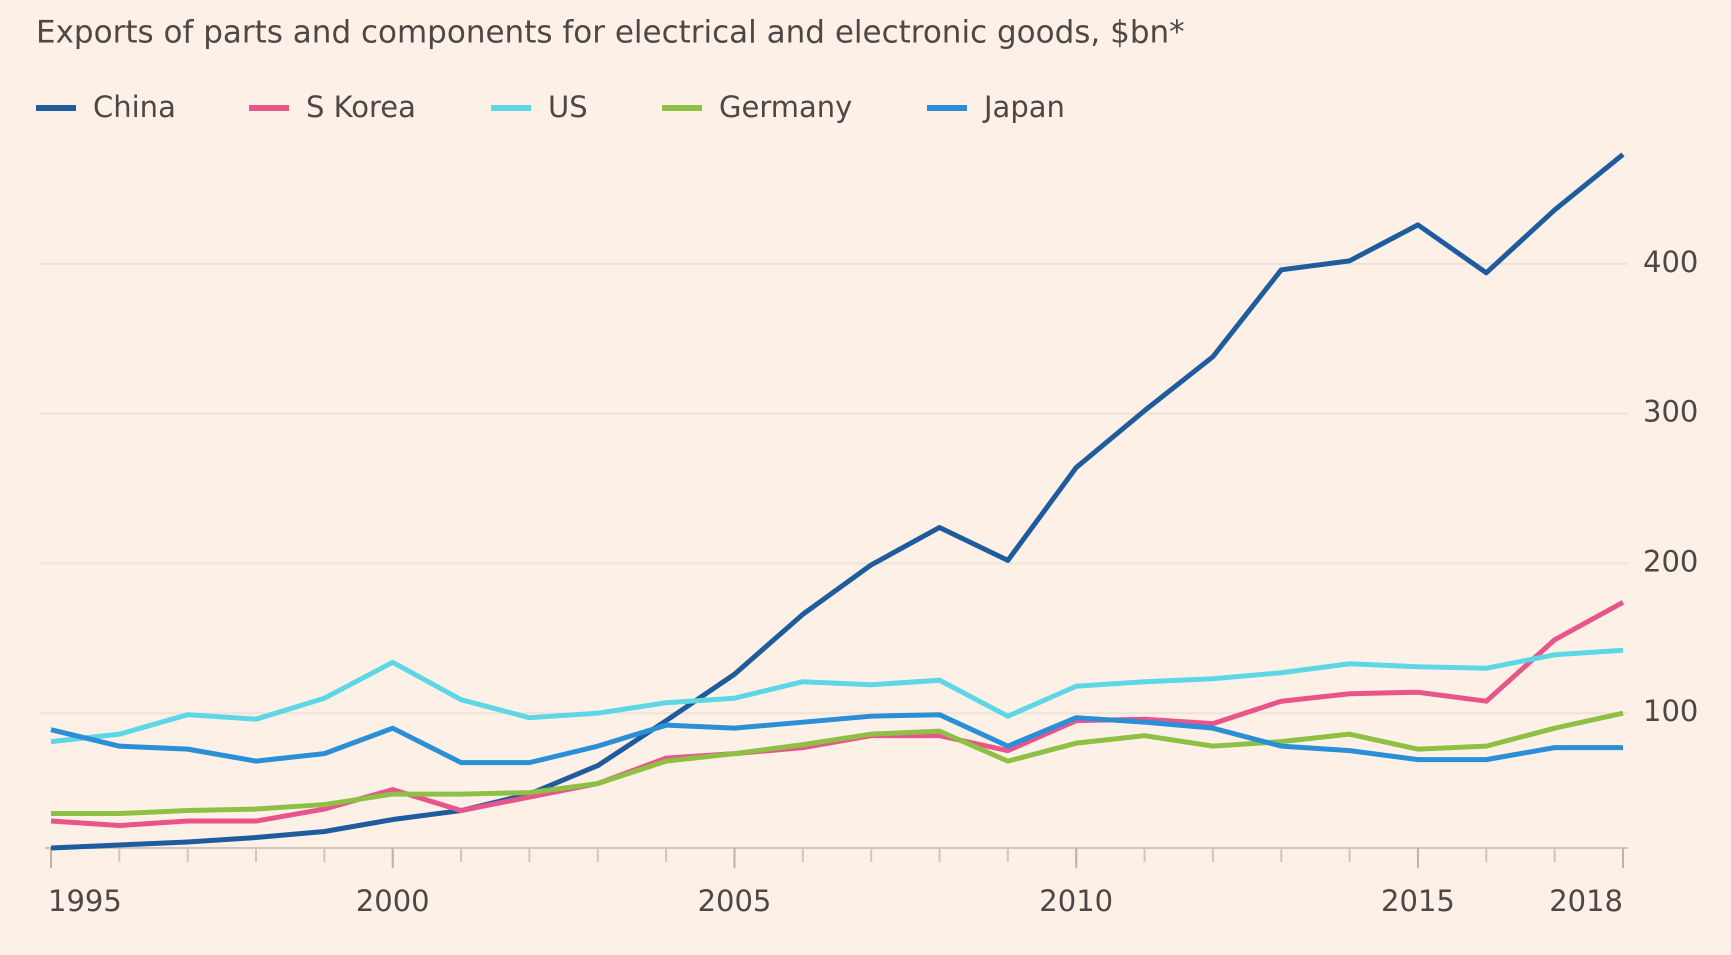 The height and width of the screenshot is (955, 1731). Describe the element at coordinates (1076, 901) in the screenshot. I see `x-tick-label: 2010` at that location.